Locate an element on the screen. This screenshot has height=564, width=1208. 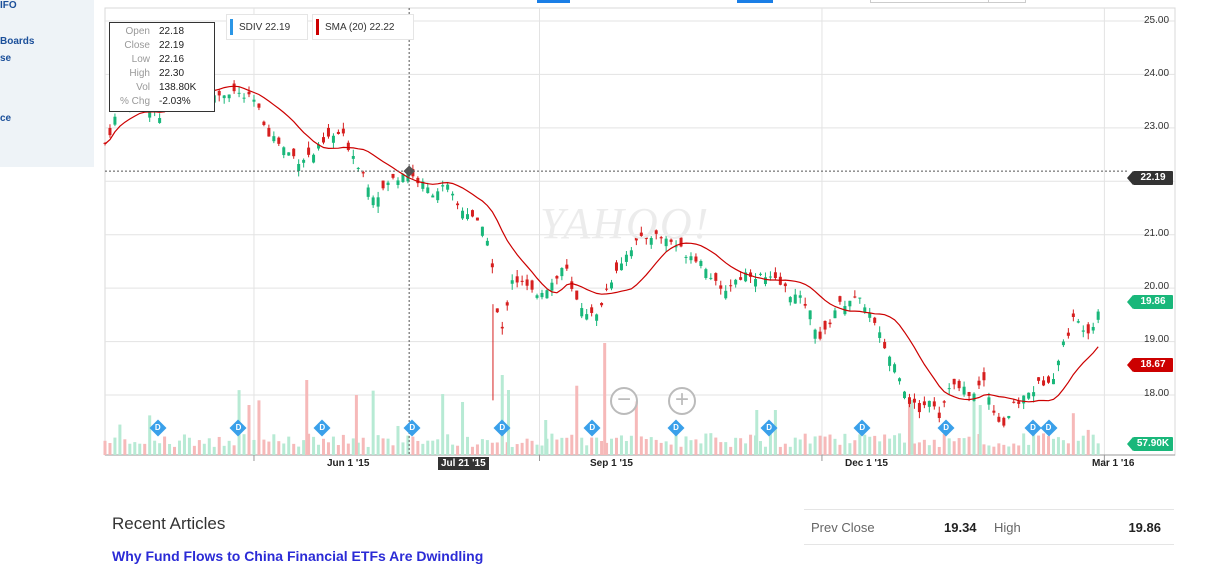
crosshair-date-label: Jul 21 '15 is located at coordinates (463, 463).